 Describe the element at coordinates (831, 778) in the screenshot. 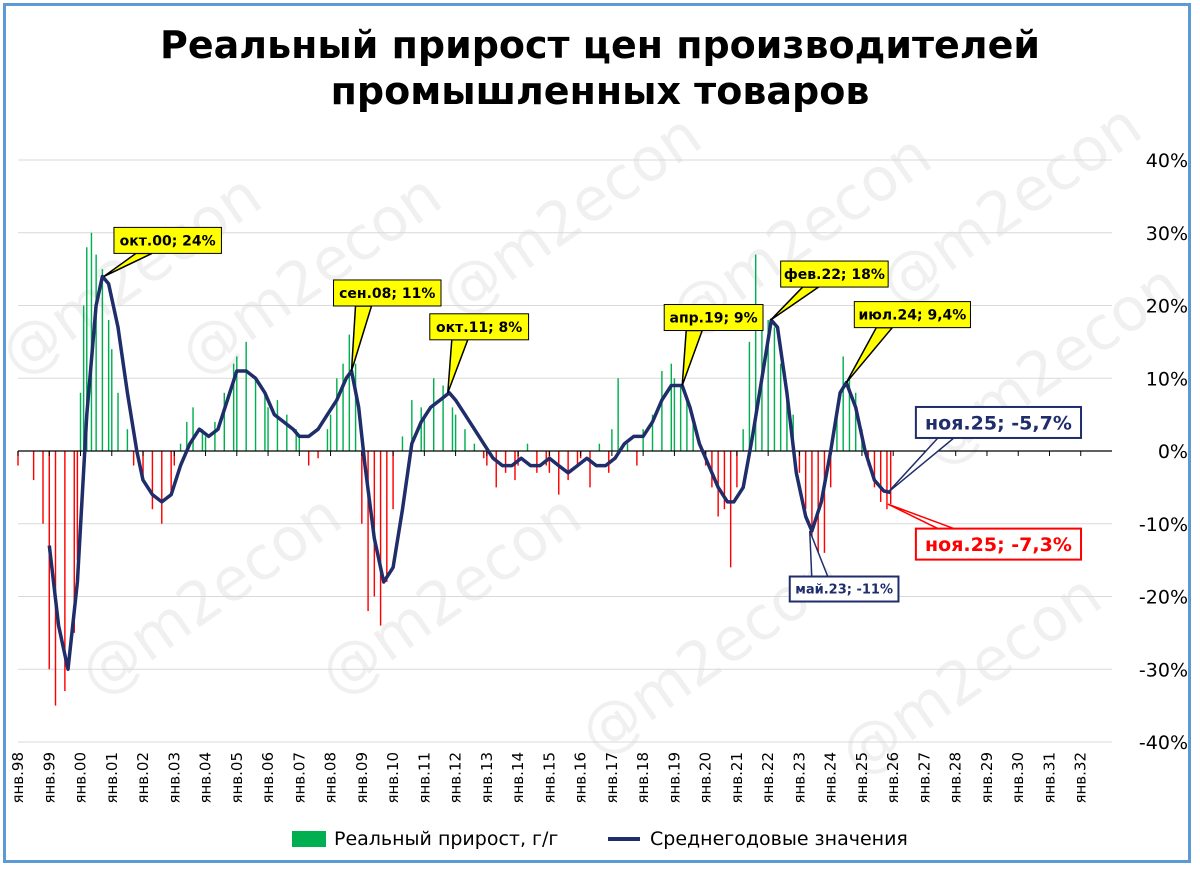

I see `x-tick-label: янв.24` at that location.